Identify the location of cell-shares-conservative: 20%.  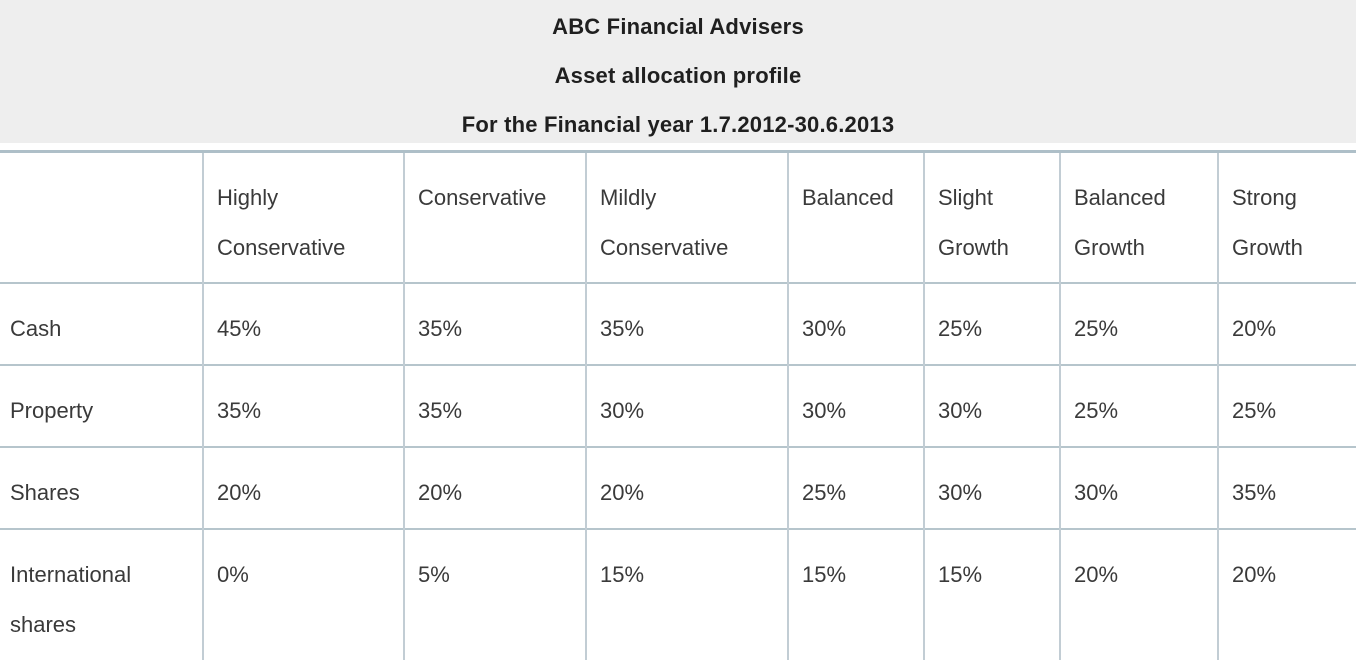
(494, 487).